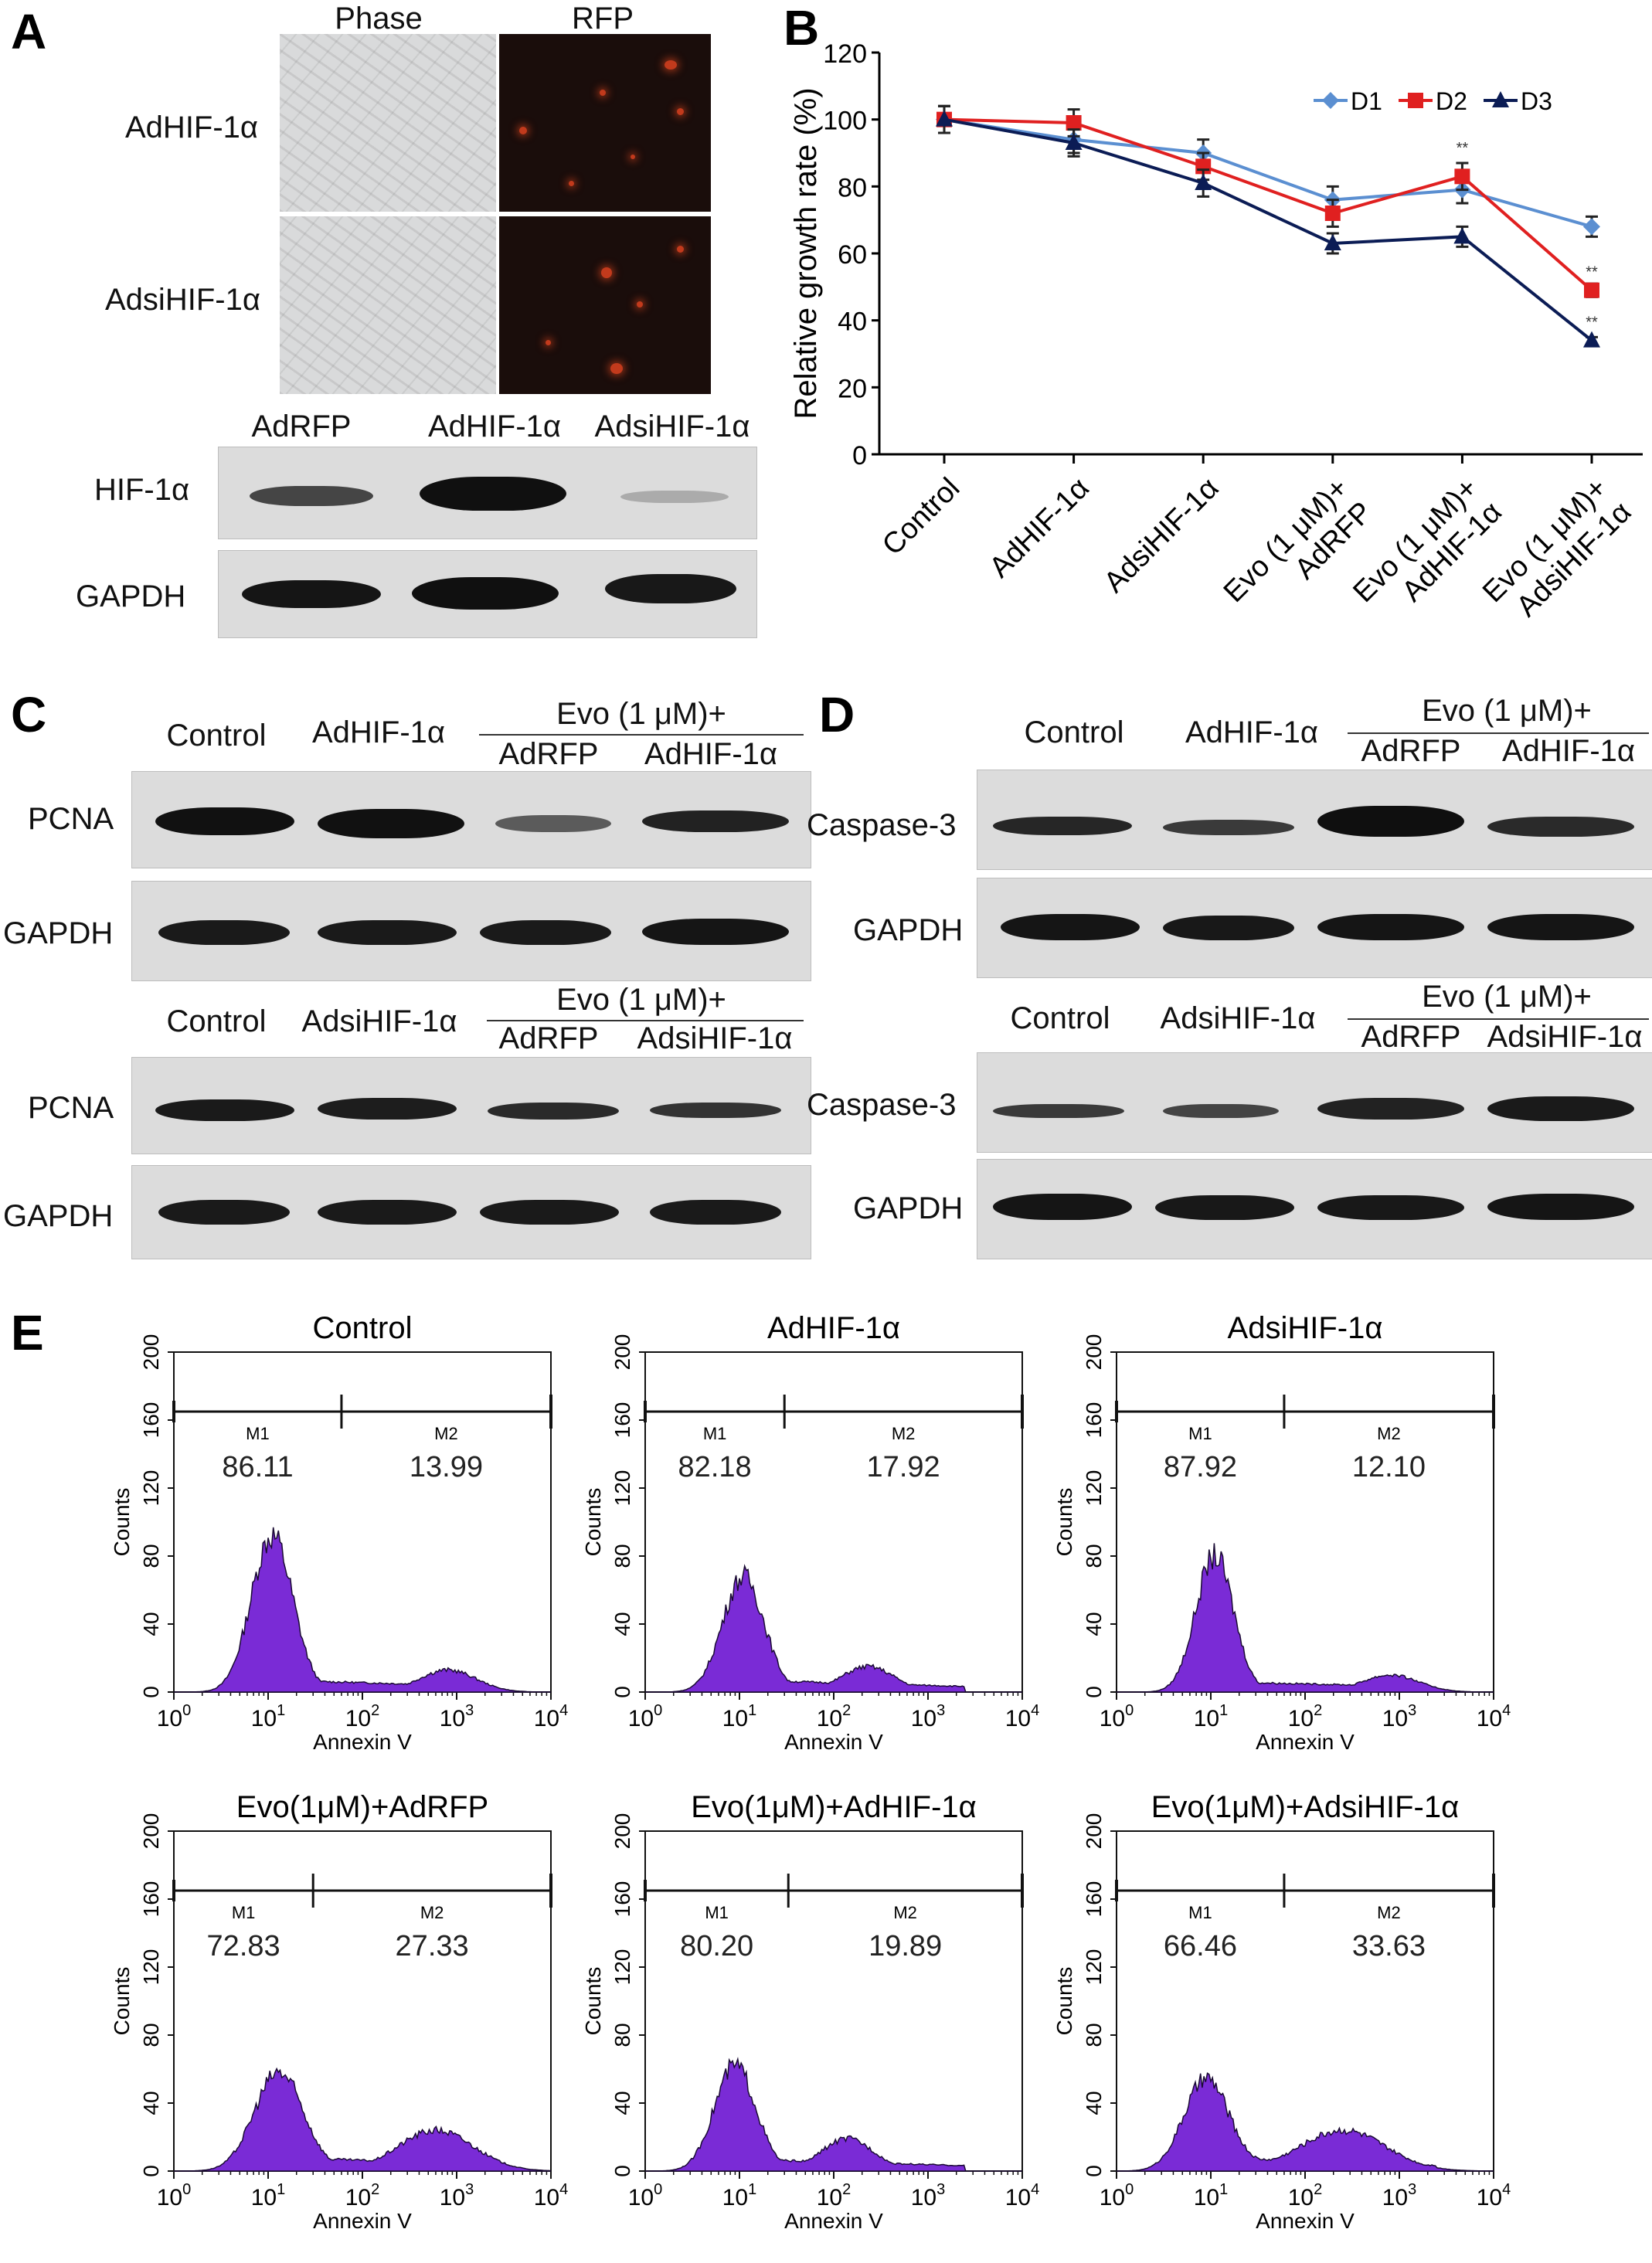 The width and height of the screenshot is (1652, 2263). Describe the element at coordinates (58, 1216) in the screenshot. I see `c-bot-row-gapdh: GAPDH` at that location.